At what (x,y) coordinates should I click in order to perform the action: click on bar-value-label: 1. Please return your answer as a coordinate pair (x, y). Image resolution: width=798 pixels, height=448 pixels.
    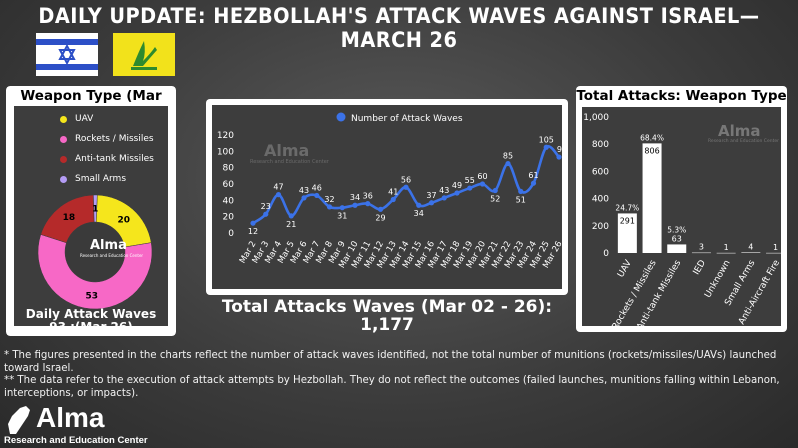
    Looking at the image, I should click on (775, 247).